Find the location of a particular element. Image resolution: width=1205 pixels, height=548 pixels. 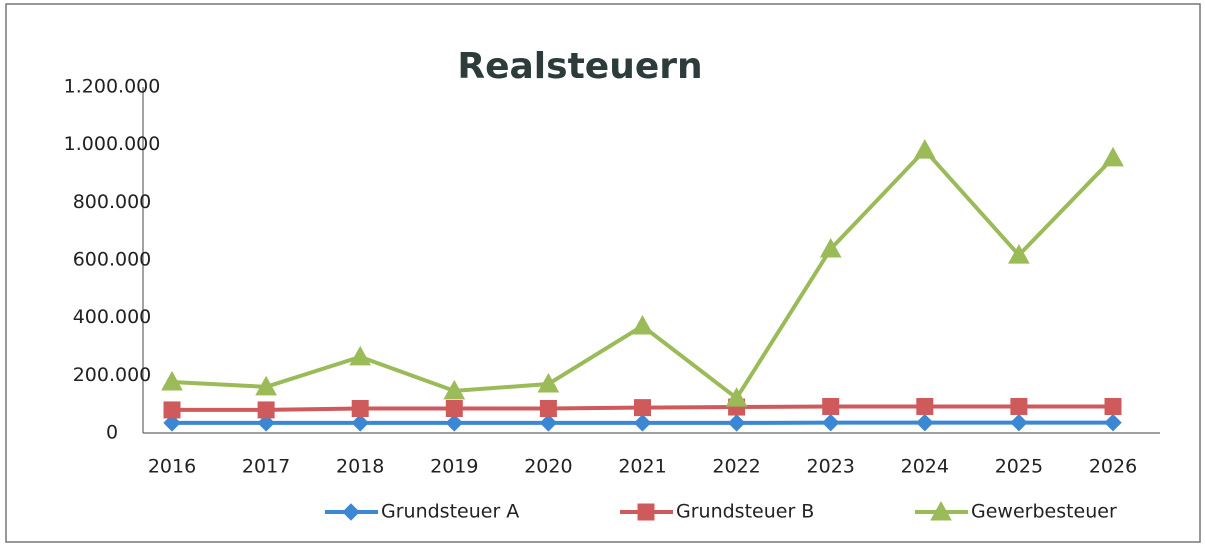

x-tick-label: 2019 is located at coordinates (454, 467).